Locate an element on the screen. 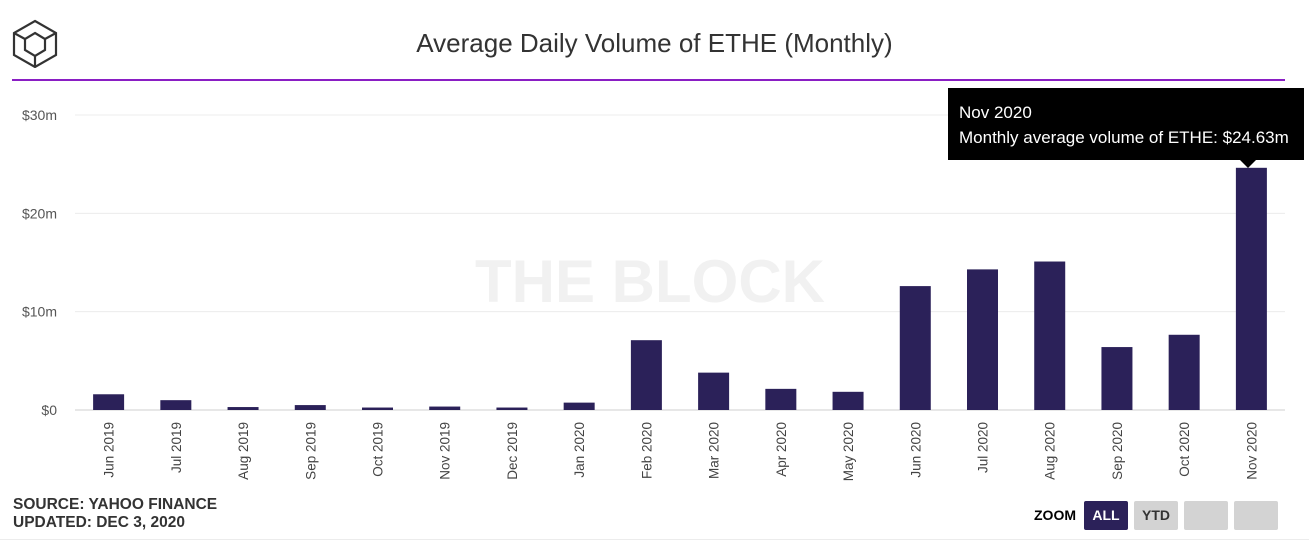 The image size is (1309, 542). source-label: SOURCE: YAHOO FINANCE is located at coordinates (115, 504).